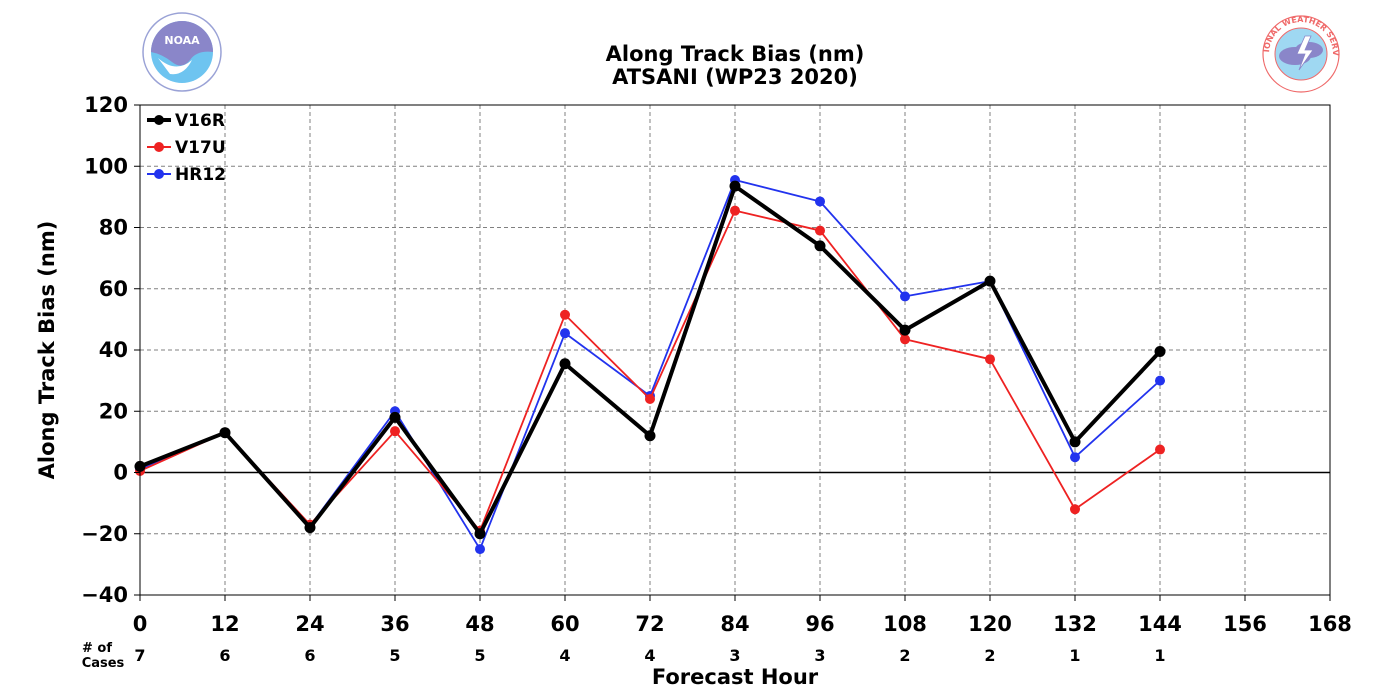 The width and height of the screenshot is (1400, 700). Describe the element at coordinates (564, 624) in the screenshot. I see `x-tick-label: 60` at that location.